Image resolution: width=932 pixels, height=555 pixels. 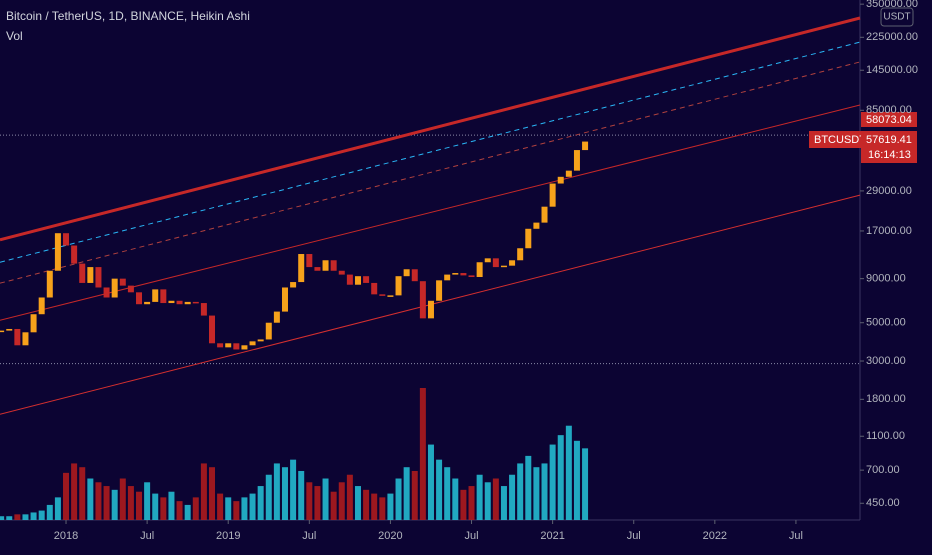 I want to click on symbol-label-box, so click(x=835, y=139).